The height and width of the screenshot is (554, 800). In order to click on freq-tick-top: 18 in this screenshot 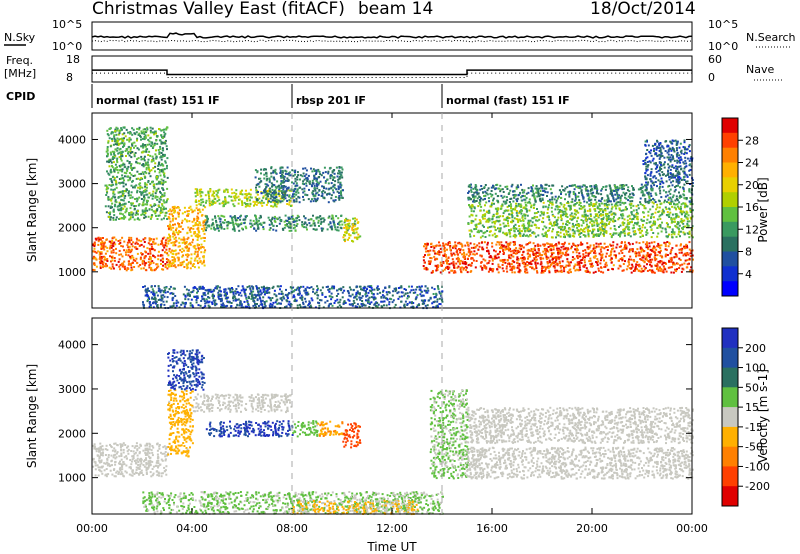, I will do `click(73, 59)`.